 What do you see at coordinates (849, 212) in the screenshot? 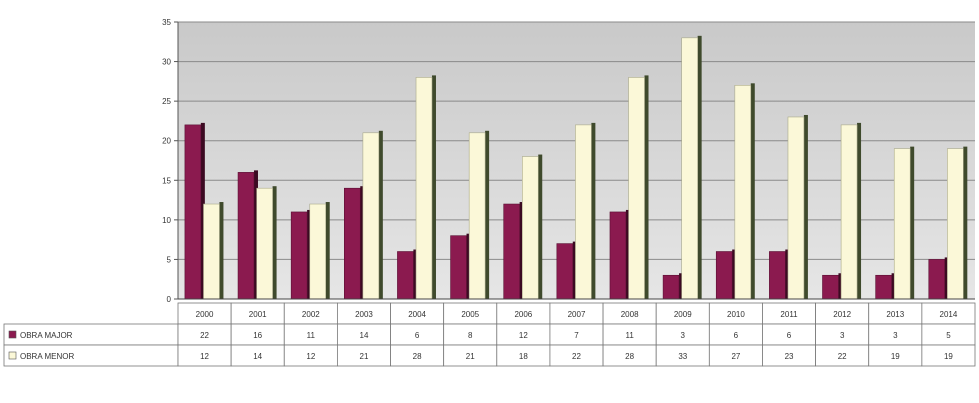
I see `bar-menor-2012` at bounding box center [849, 212].